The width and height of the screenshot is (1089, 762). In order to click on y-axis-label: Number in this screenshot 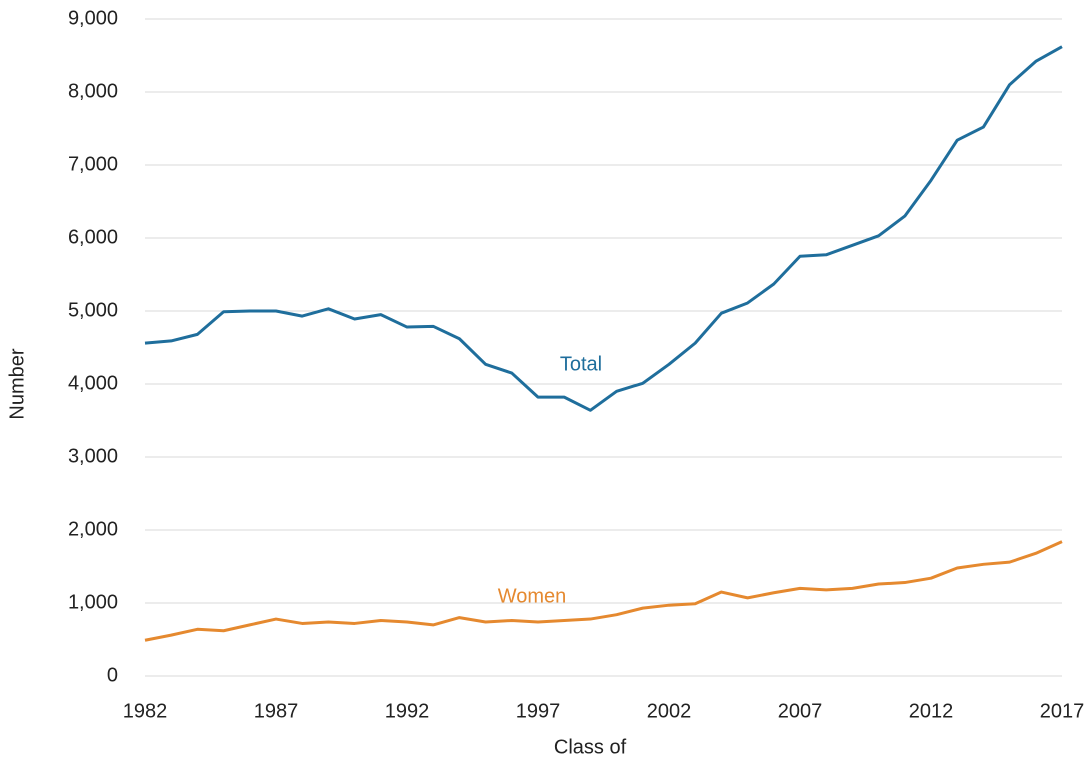, I will do `click(17, 383)`.